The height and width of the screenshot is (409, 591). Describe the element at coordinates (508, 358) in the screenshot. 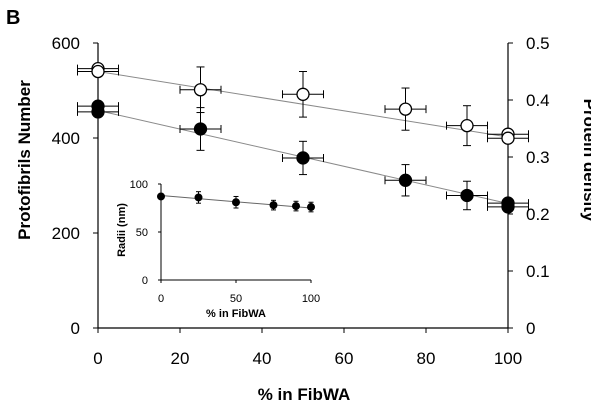

I see `x-tick-label: 100` at that location.